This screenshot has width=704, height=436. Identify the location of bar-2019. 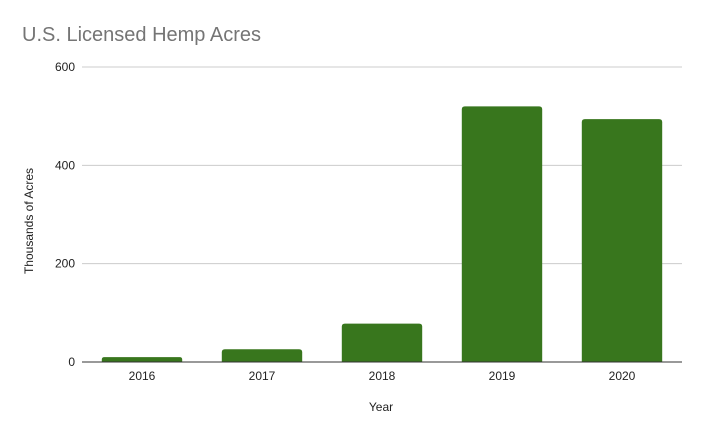
(502, 234).